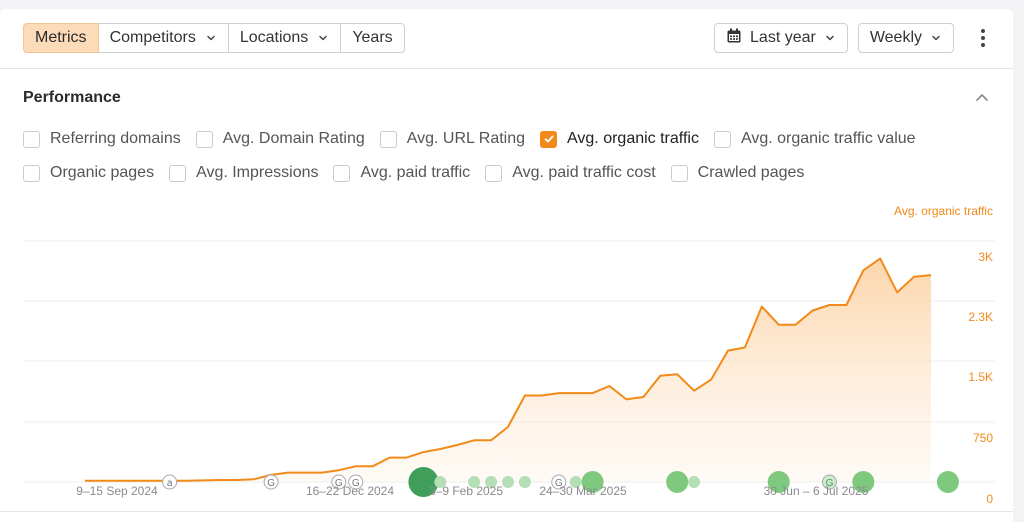 The image size is (1024, 522). I want to click on tab-years: Years, so click(372, 38).